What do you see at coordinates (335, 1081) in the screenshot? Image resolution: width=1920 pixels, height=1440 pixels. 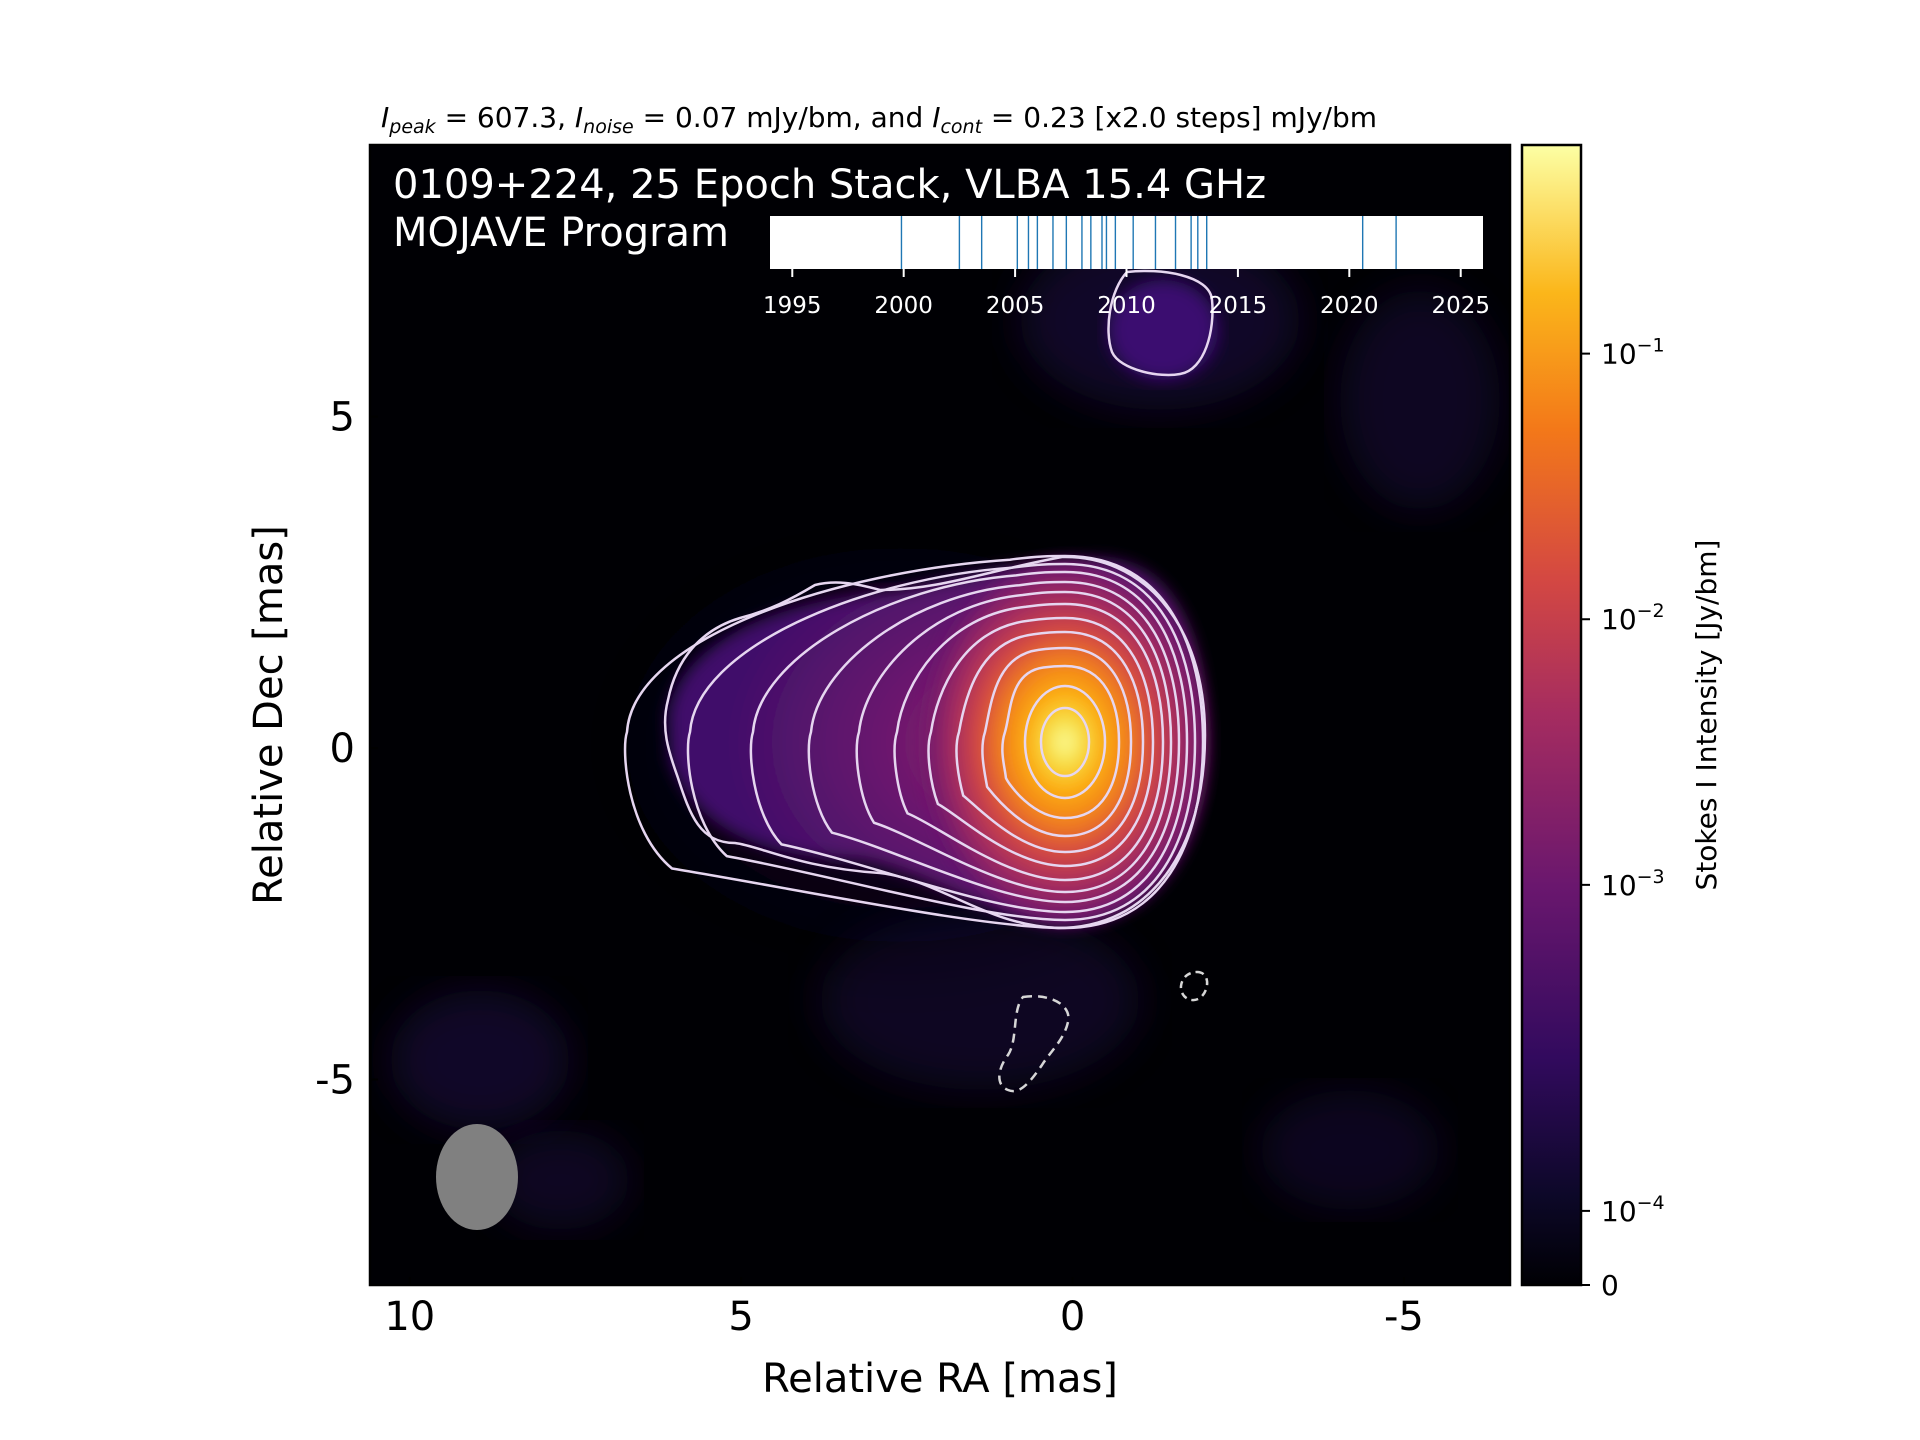 I see `y-tick-label: -5` at bounding box center [335, 1081].